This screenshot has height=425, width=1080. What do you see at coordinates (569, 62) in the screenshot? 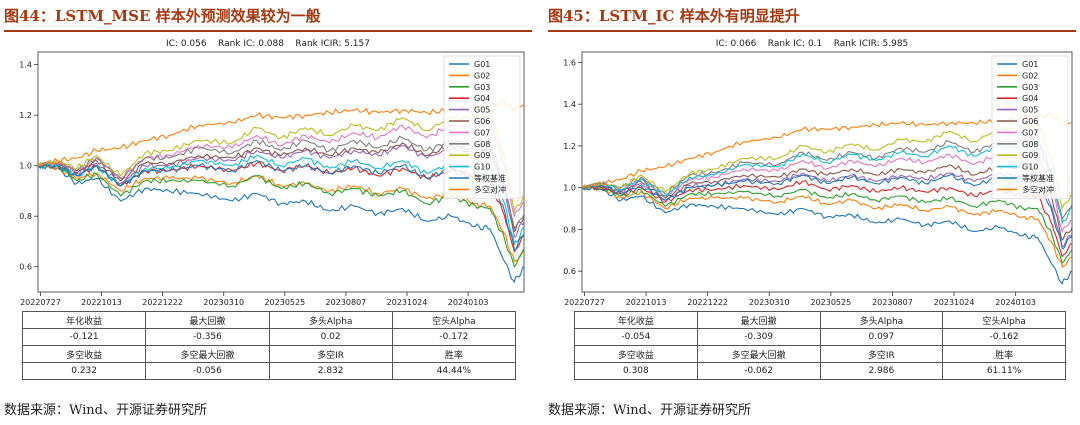
I see `y-tick-label: 1.6` at bounding box center [569, 62].